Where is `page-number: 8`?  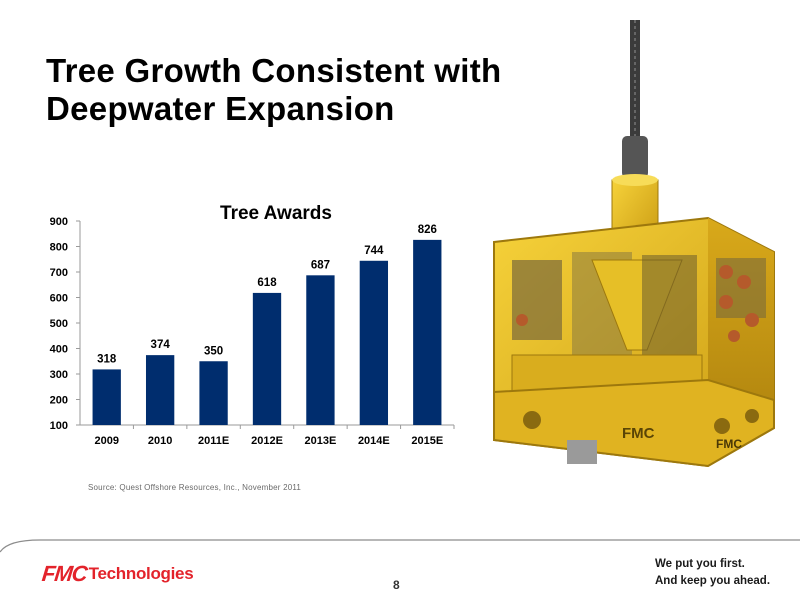
page-number: 8 is located at coordinates (396, 585).